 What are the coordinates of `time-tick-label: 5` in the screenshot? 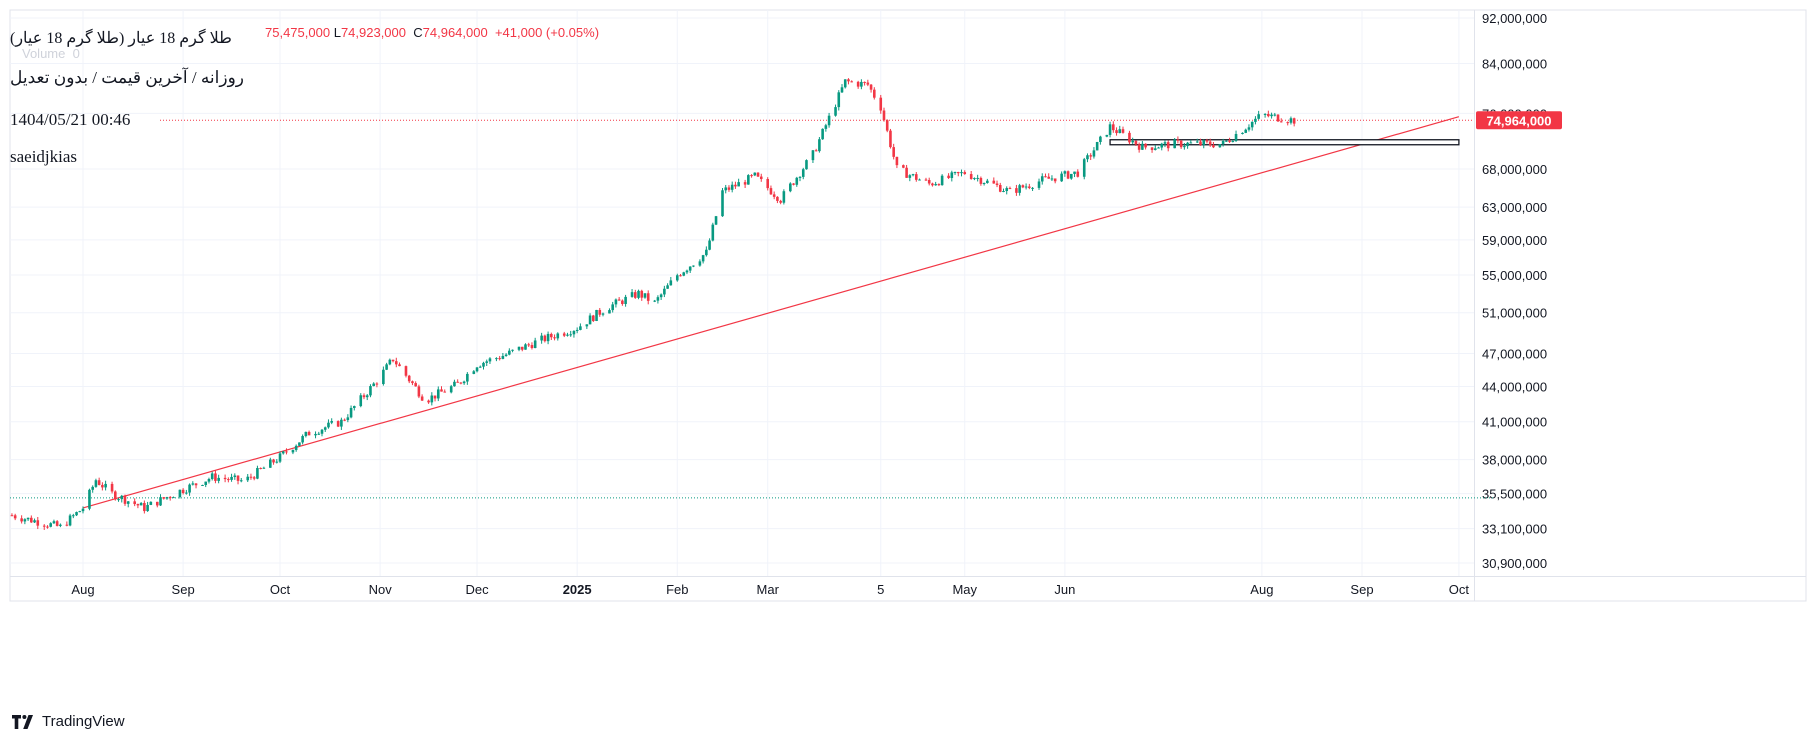 It's located at (880, 589).